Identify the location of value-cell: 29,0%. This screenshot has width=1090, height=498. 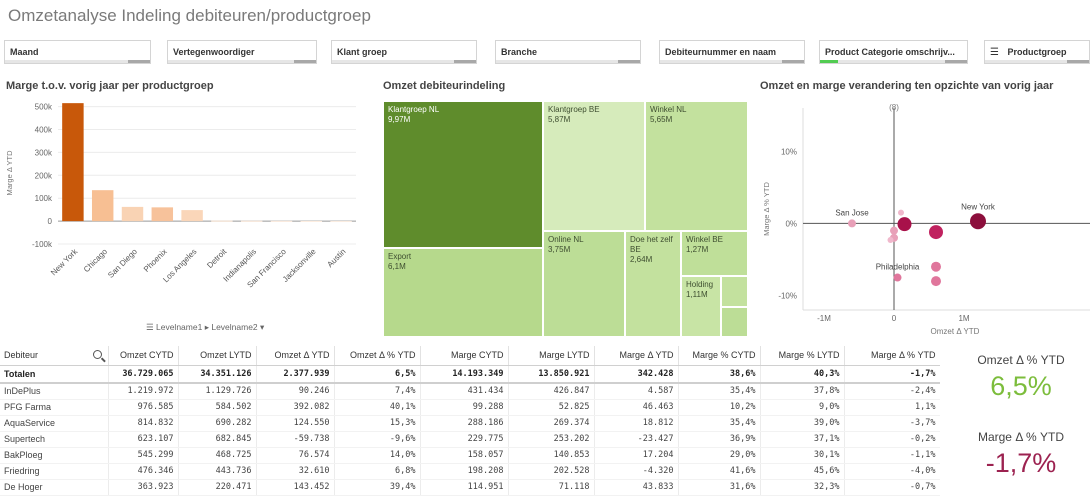
(719, 455).